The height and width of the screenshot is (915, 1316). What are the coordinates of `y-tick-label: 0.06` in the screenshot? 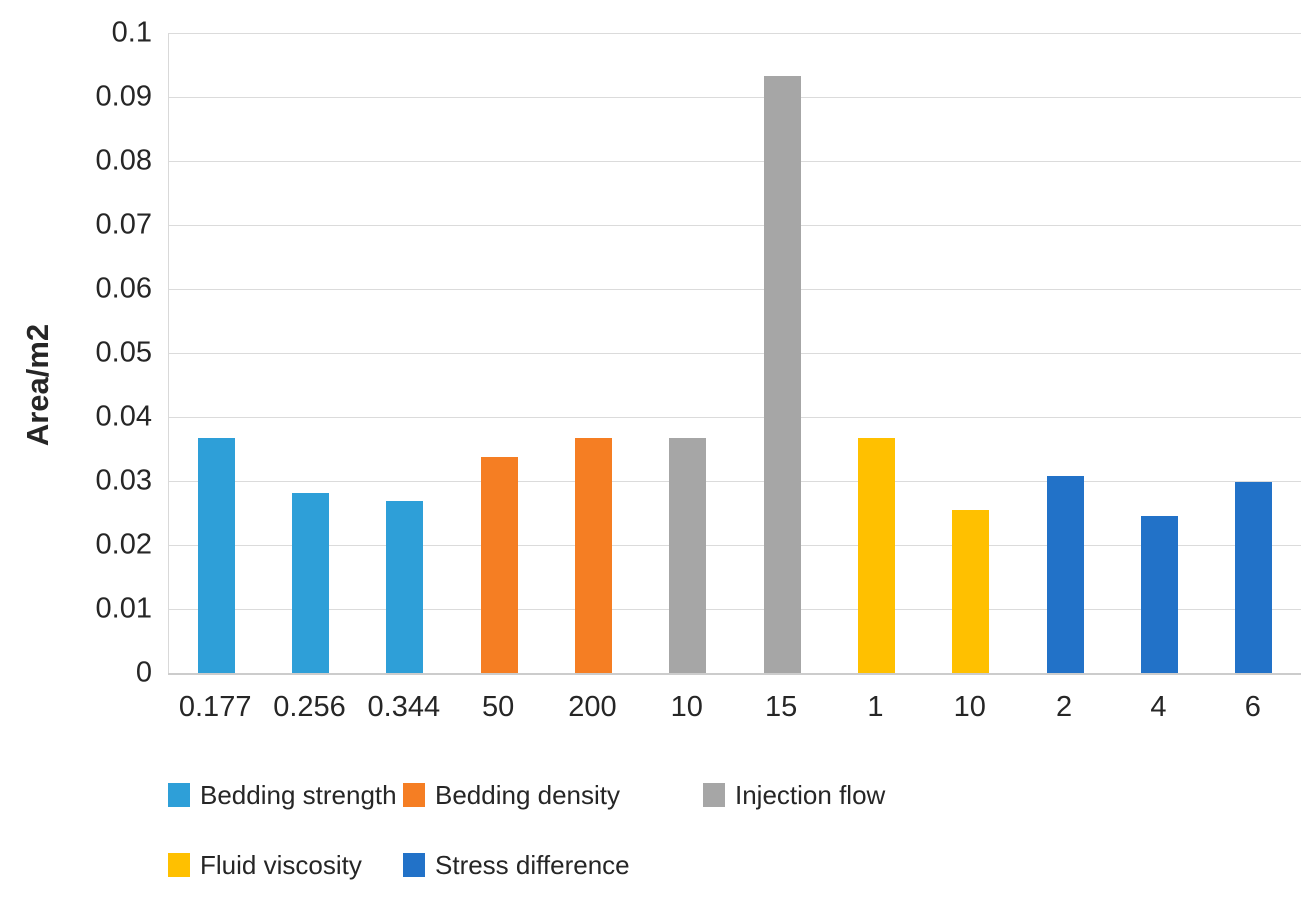 It's located at (123, 288).